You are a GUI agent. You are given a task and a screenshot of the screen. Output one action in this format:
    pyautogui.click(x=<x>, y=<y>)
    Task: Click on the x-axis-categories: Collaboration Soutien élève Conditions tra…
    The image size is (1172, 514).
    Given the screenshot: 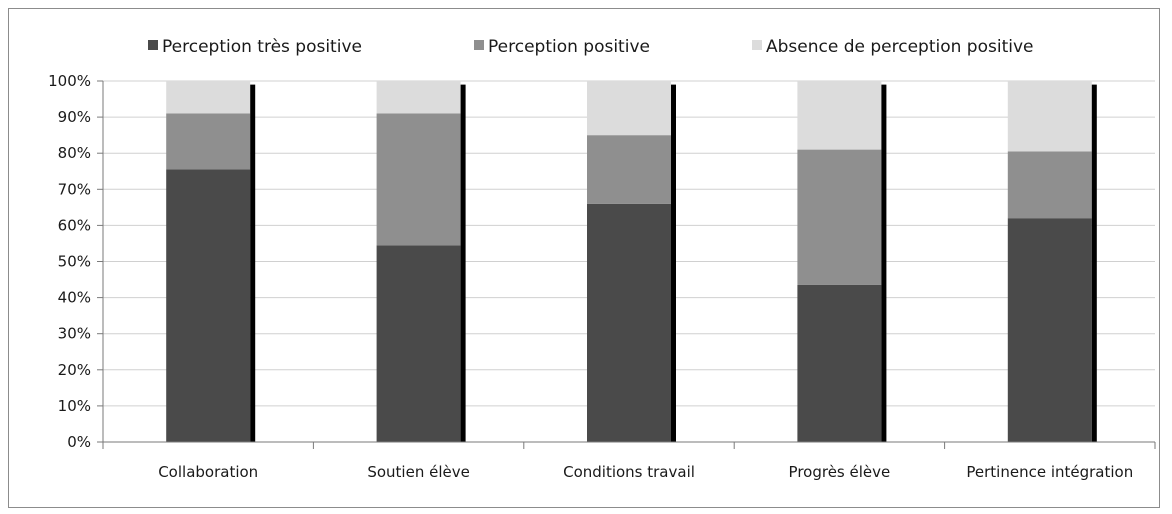 What is the action you would take?
    pyautogui.click(x=645, y=472)
    